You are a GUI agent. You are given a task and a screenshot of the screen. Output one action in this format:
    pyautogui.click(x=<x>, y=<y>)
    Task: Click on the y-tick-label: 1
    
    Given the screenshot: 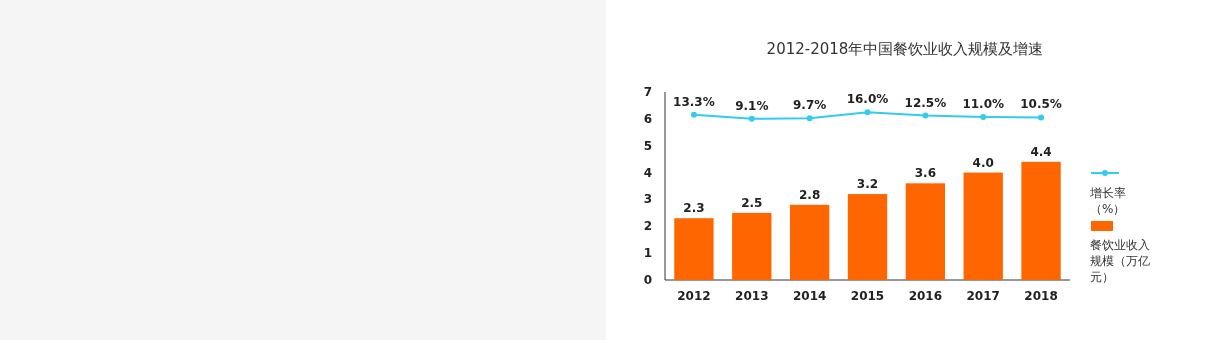 What is the action you would take?
    pyautogui.click(x=648, y=253)
    